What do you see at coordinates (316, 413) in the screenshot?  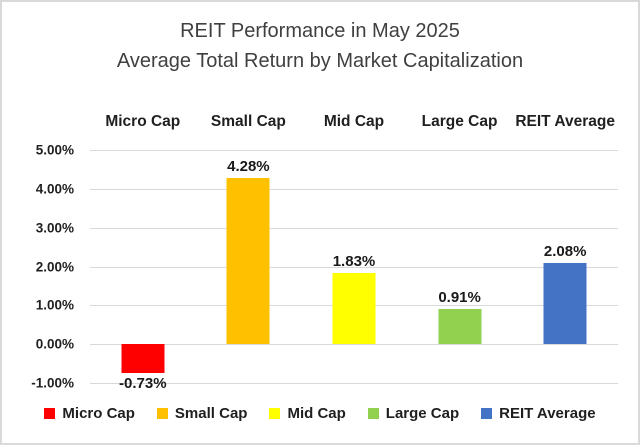 I see `legend-label: Mid Cap` at bounding box center [316, 413].